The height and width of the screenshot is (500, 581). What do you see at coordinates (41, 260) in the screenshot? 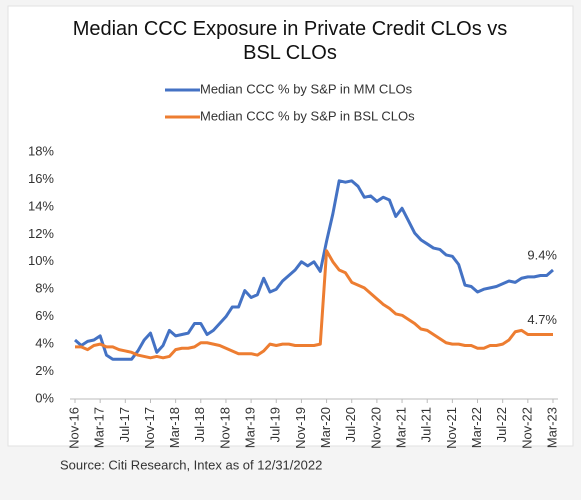
I see `y-tick-label: 10%` at bounding box center [41, 260].